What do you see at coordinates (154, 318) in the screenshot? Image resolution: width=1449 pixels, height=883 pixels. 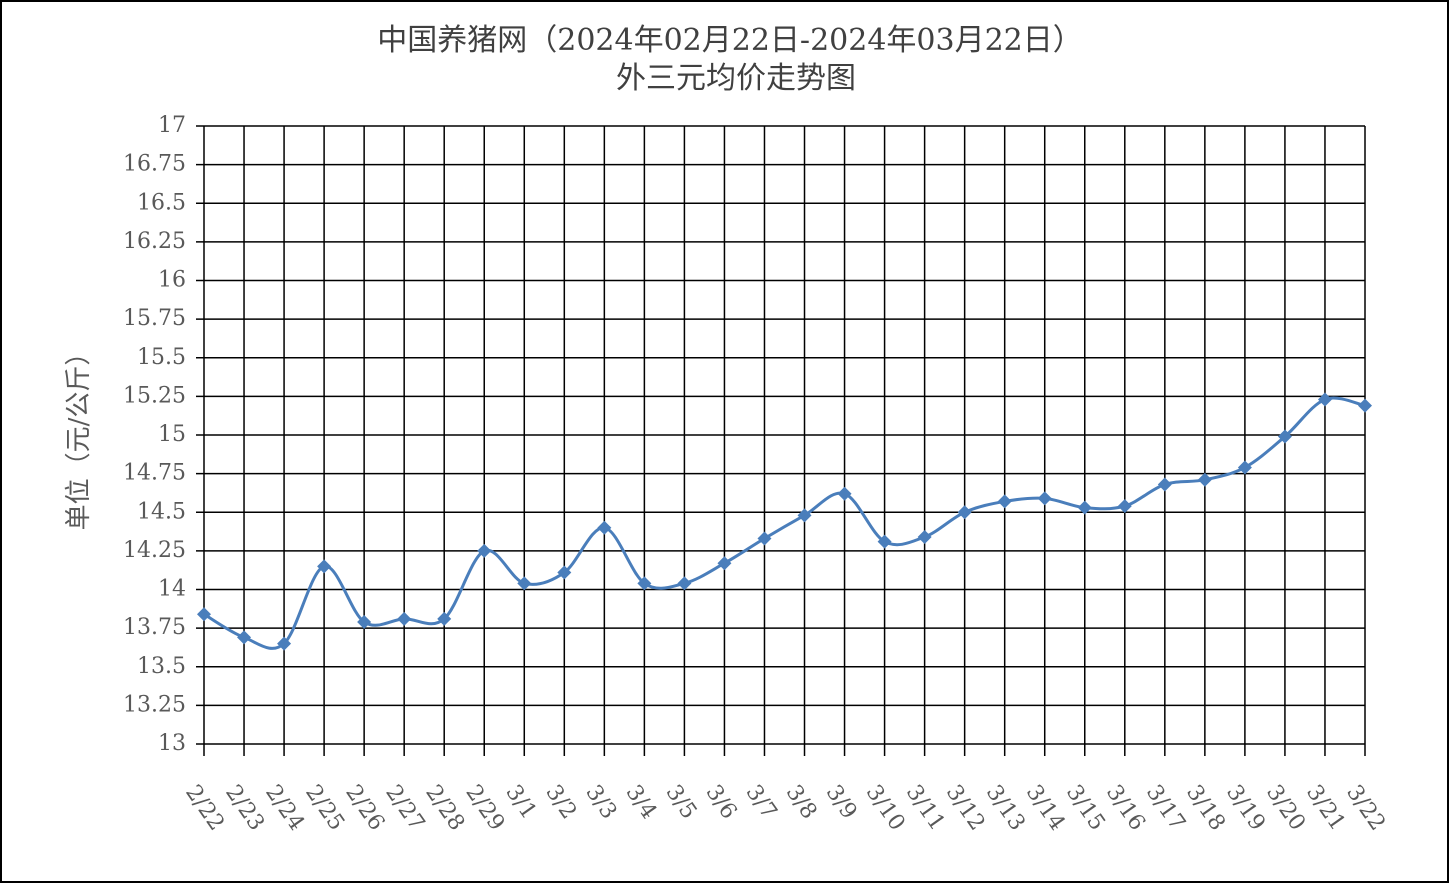 I see `y-tick-label: 15.75` at bounding box center [154, 318].